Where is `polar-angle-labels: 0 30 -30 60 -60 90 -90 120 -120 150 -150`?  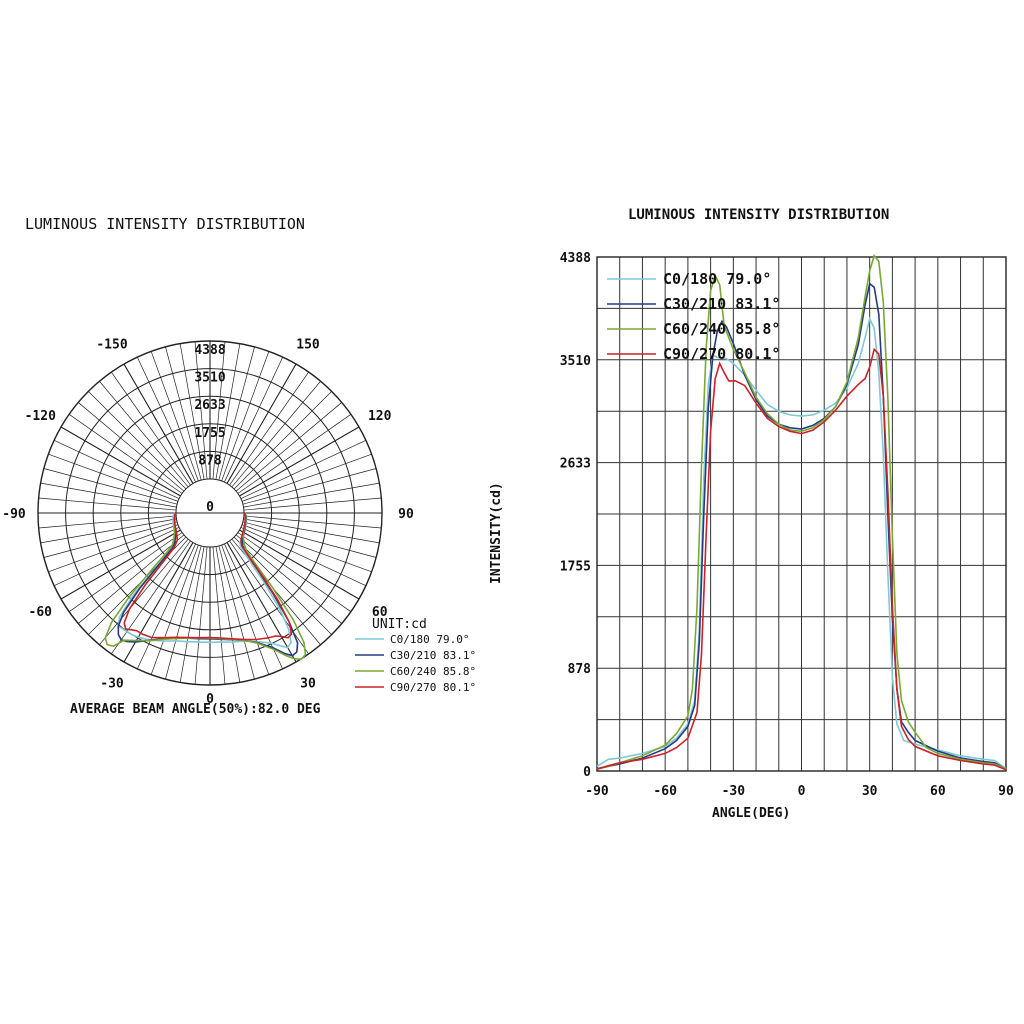
polar-angle-labels: 0 30 -30 60 -60 90 -90 120 -120 150 -150 is located at coordinates (208, 522).